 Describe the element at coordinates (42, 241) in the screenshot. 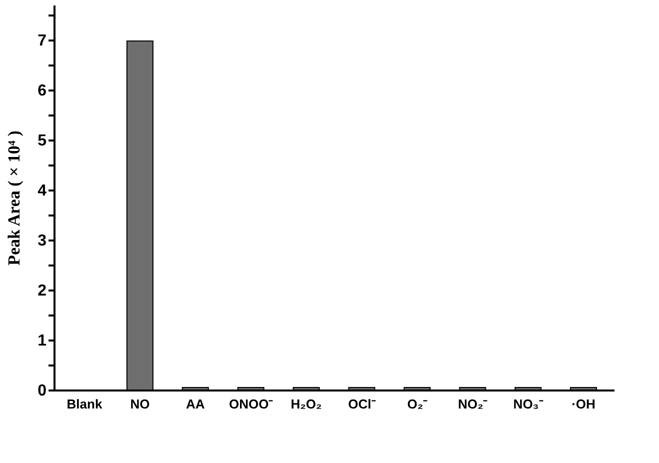

I see `y-tick-label: 3` at that location.